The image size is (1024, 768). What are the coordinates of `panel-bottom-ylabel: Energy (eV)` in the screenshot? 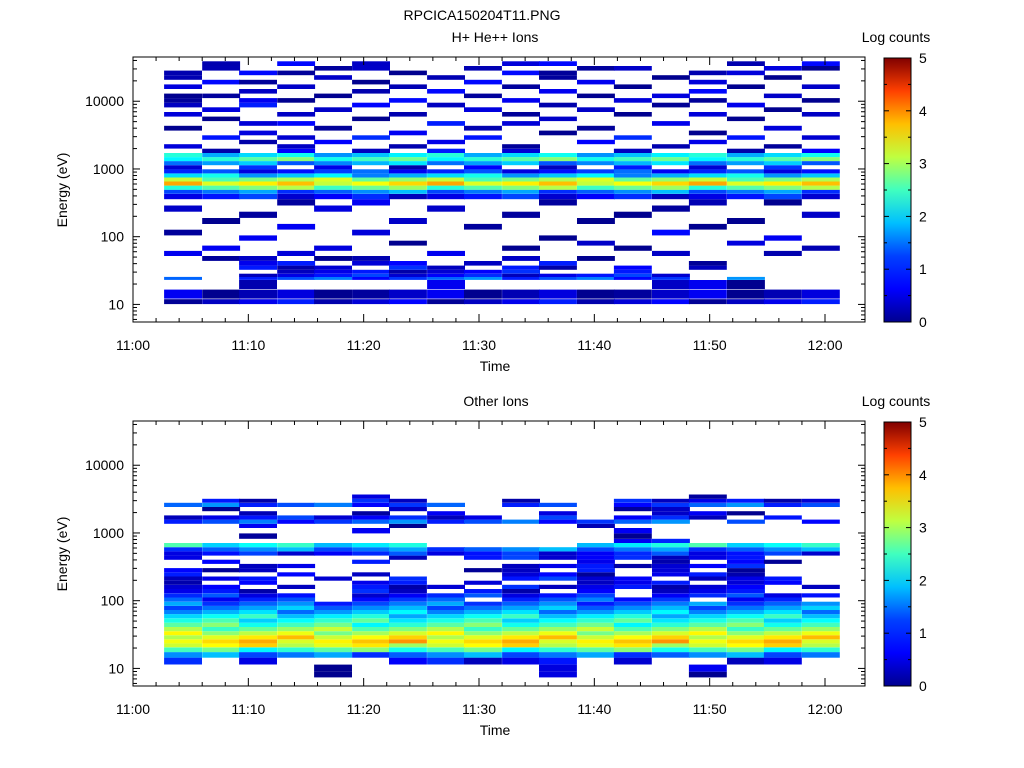 It's located at (62, 554).